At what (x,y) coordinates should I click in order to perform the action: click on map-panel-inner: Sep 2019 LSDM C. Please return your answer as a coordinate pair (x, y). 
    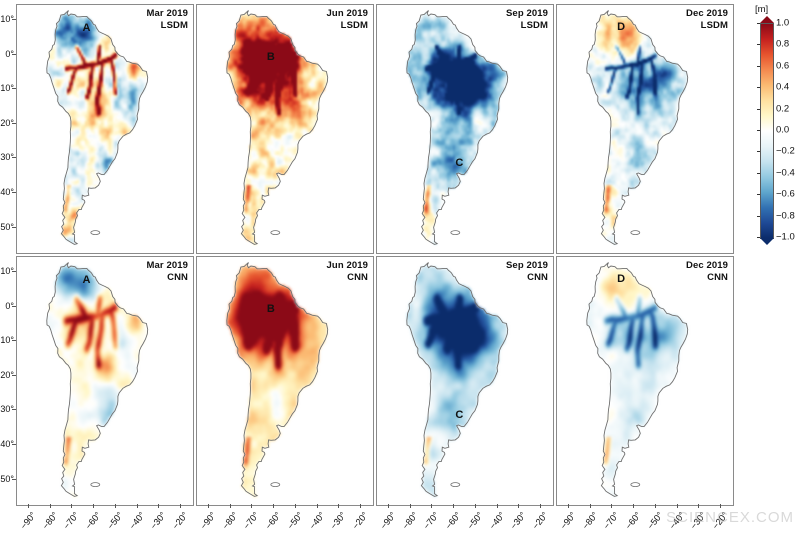
    Looking at the image, I should click on (465, 129).